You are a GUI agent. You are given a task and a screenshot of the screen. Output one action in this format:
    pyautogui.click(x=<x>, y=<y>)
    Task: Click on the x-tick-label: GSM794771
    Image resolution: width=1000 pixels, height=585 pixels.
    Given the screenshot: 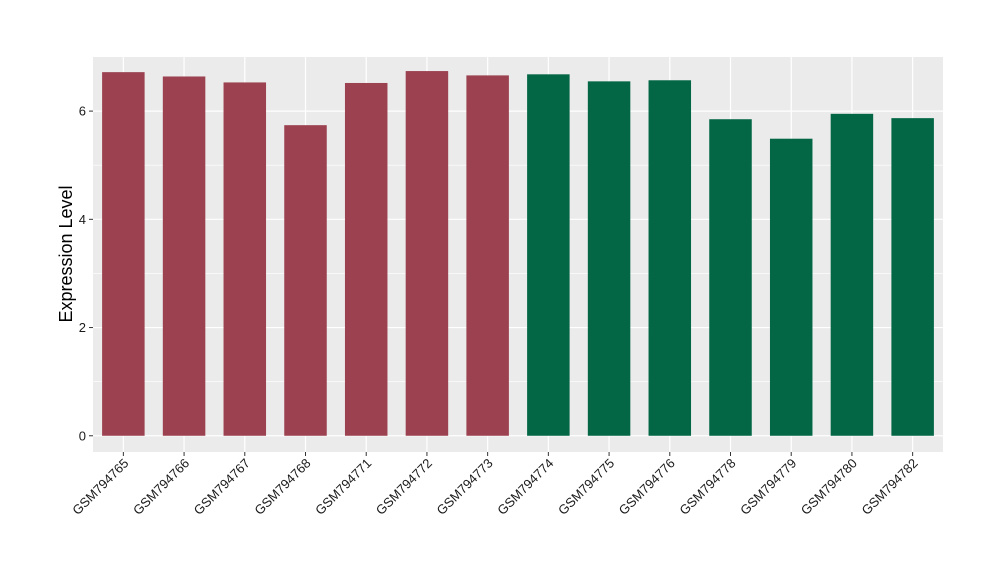 What is the action you would take?
    pyautogui.click(x=343, y=487)
    